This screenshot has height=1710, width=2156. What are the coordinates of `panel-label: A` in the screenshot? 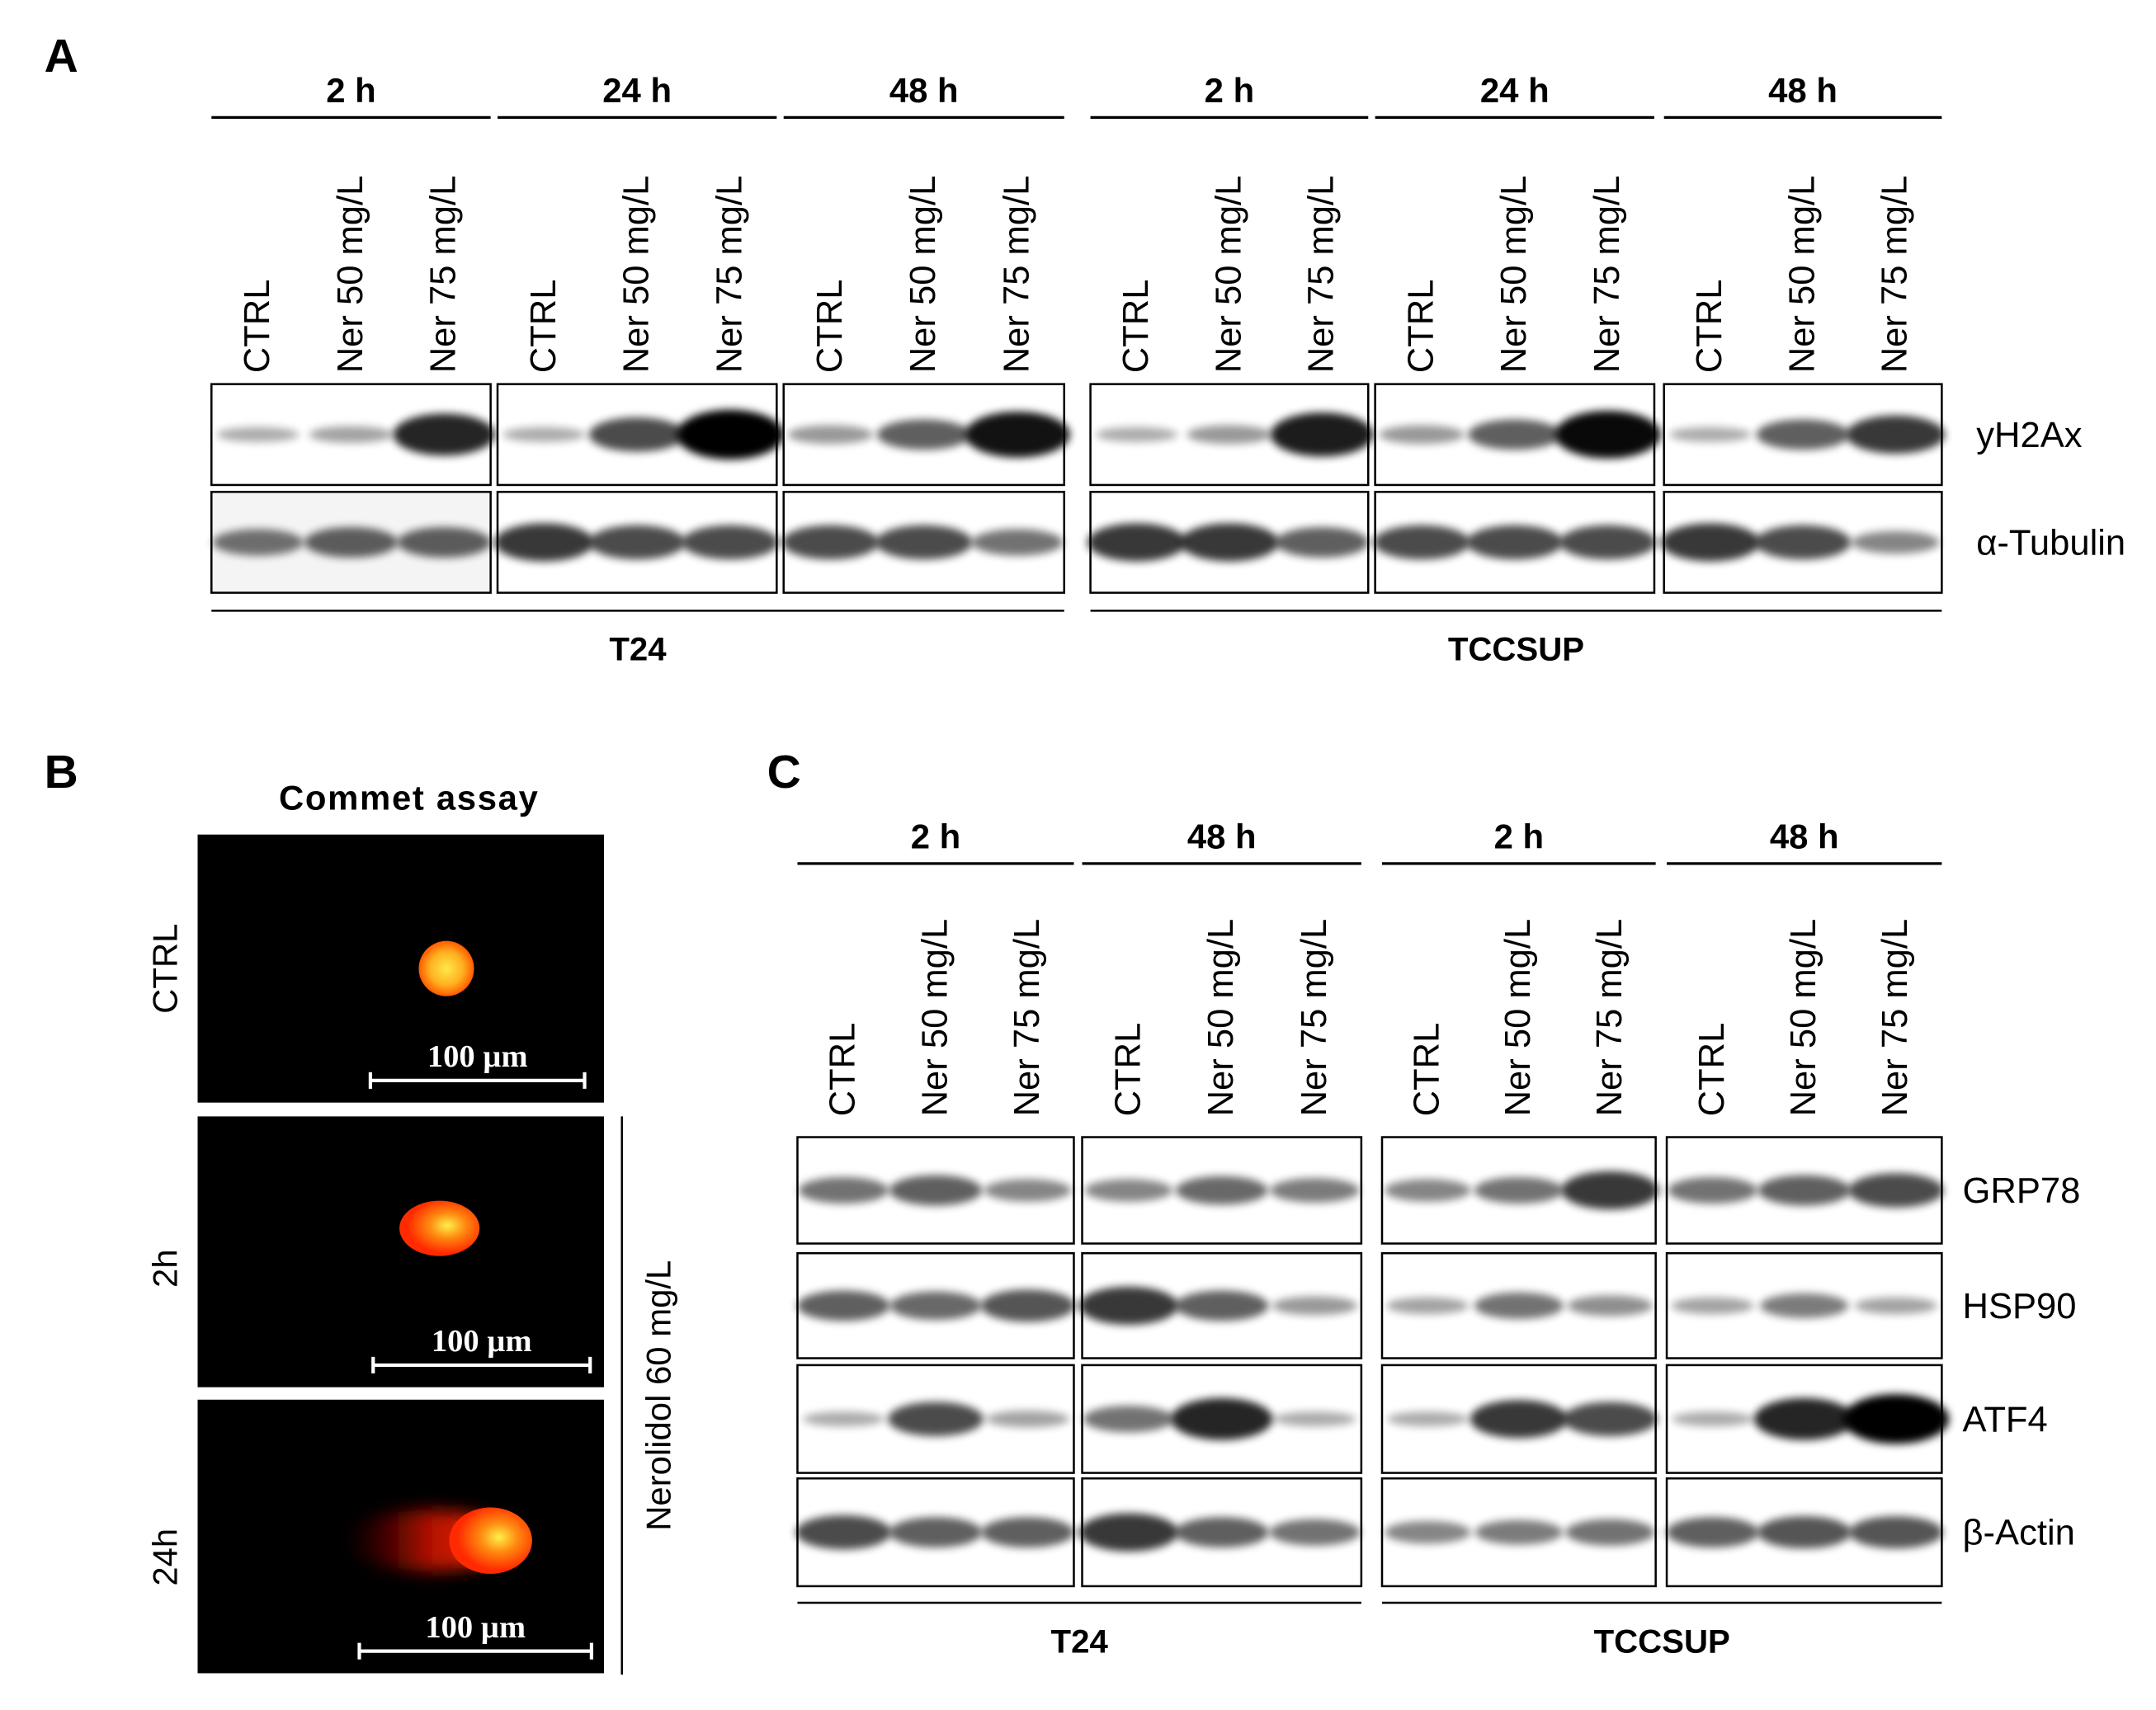 It's located at (61, 56).